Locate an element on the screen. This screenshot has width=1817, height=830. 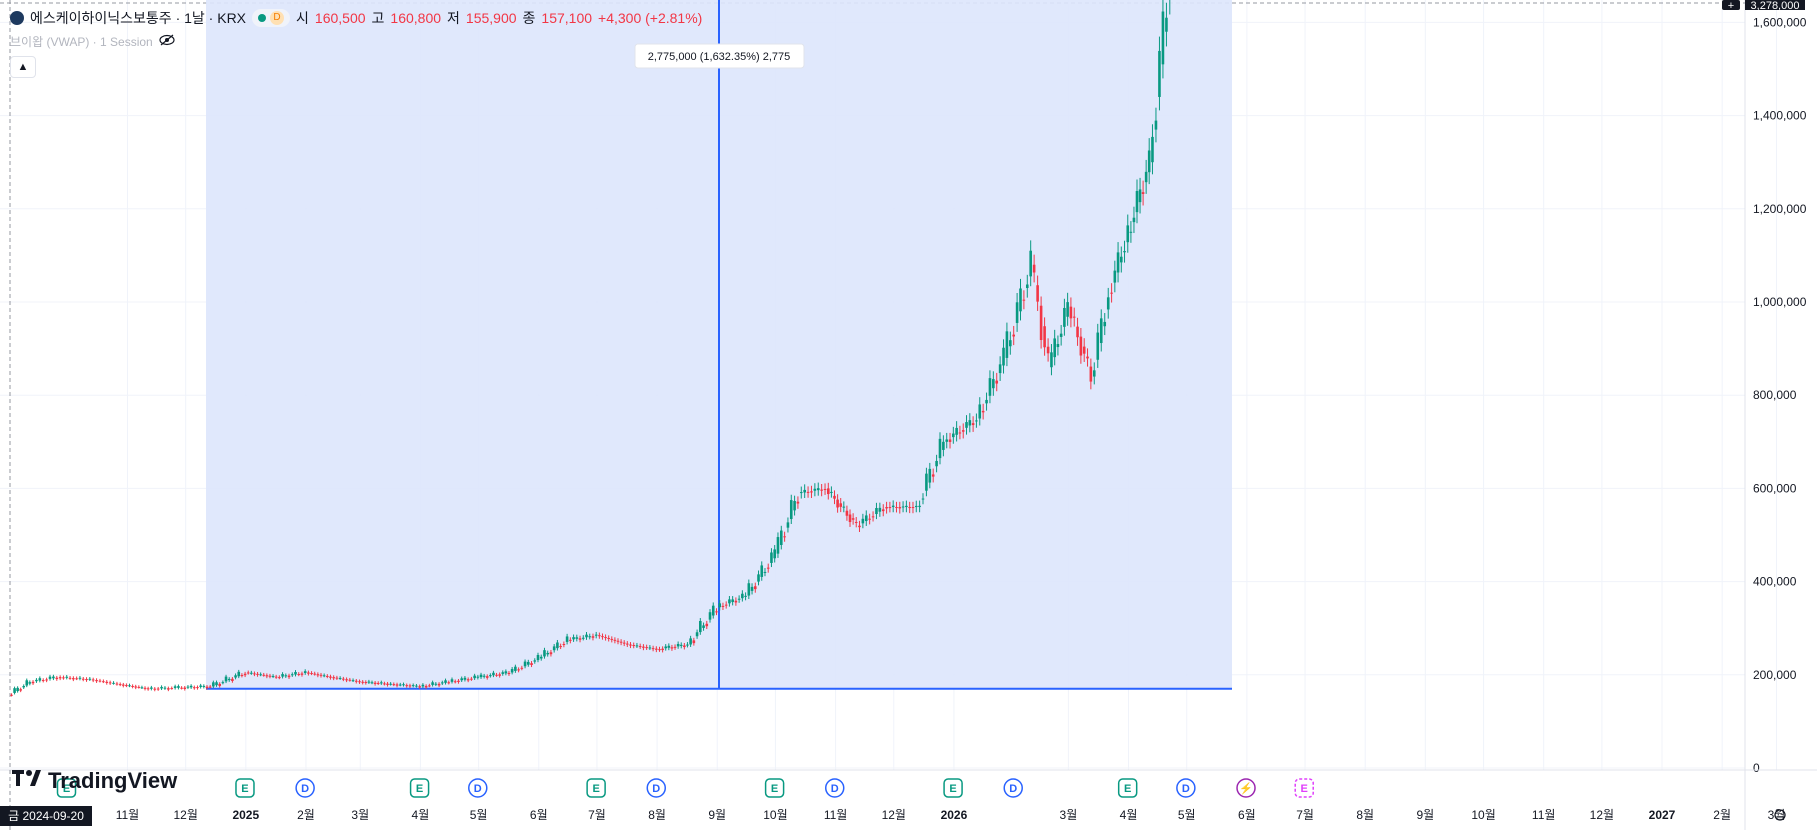
close-value: 157,100 is located at coordinates (567, 18).